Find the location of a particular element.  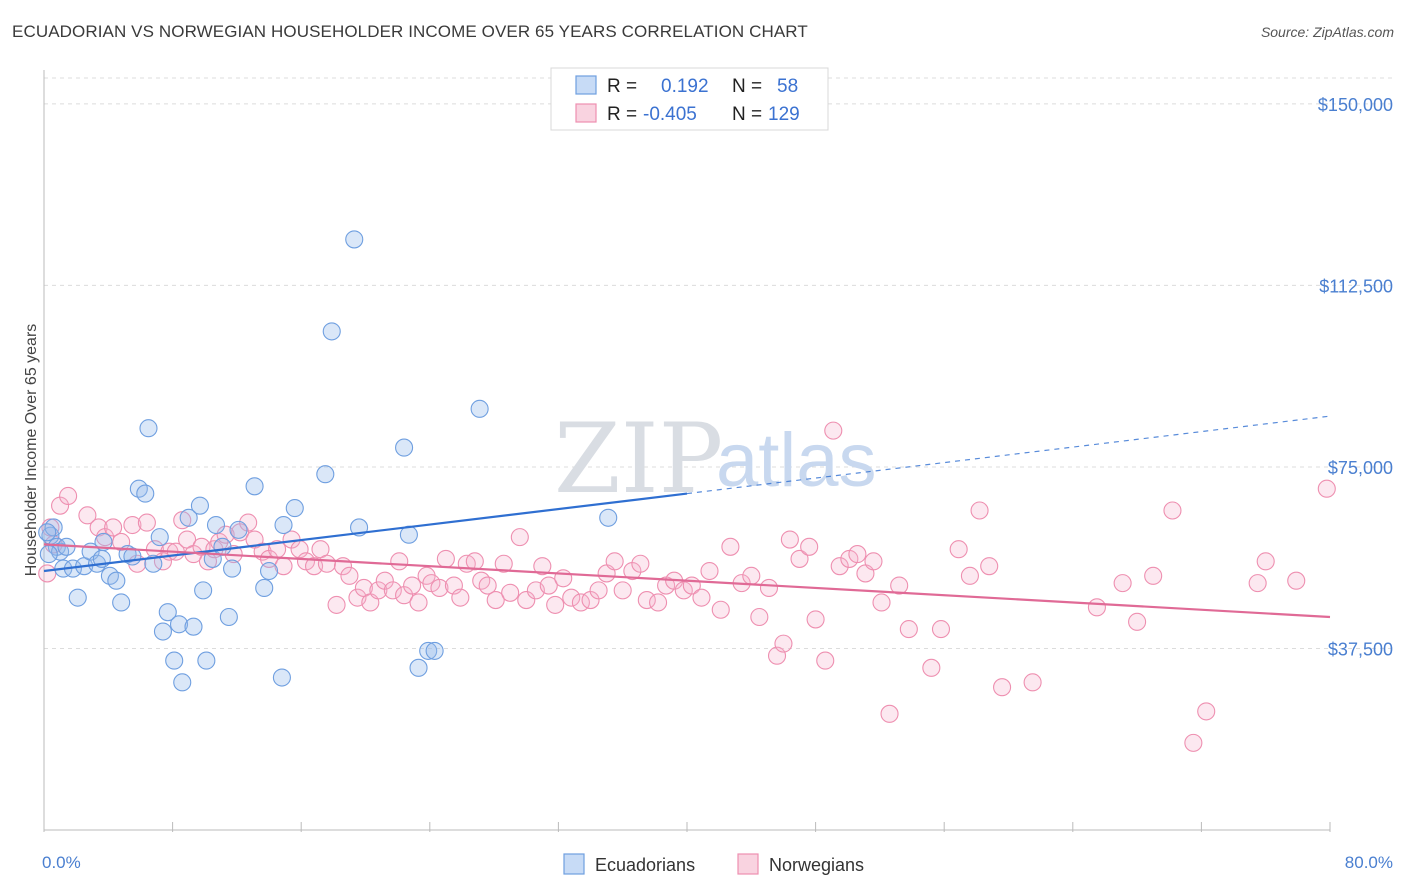

legend-r-value-norwegians: -0.405 is located at coordinates (670, 114).